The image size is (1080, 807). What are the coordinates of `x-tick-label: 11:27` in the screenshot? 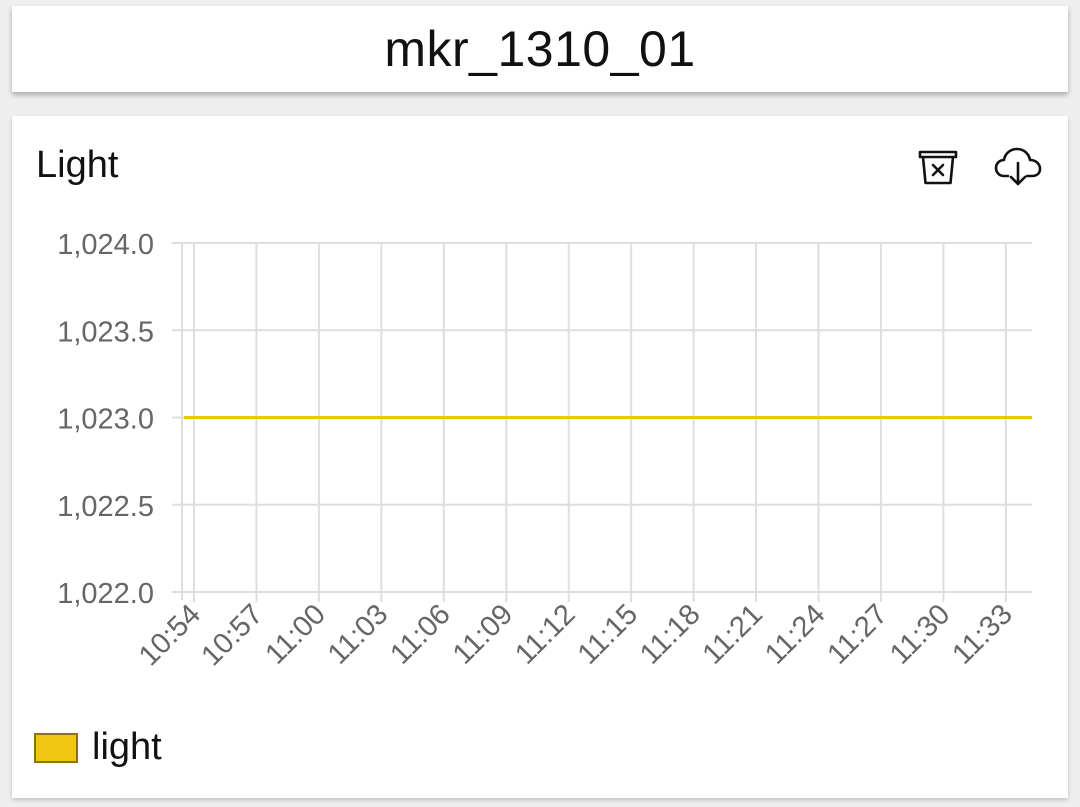 It's located at (857, 634).